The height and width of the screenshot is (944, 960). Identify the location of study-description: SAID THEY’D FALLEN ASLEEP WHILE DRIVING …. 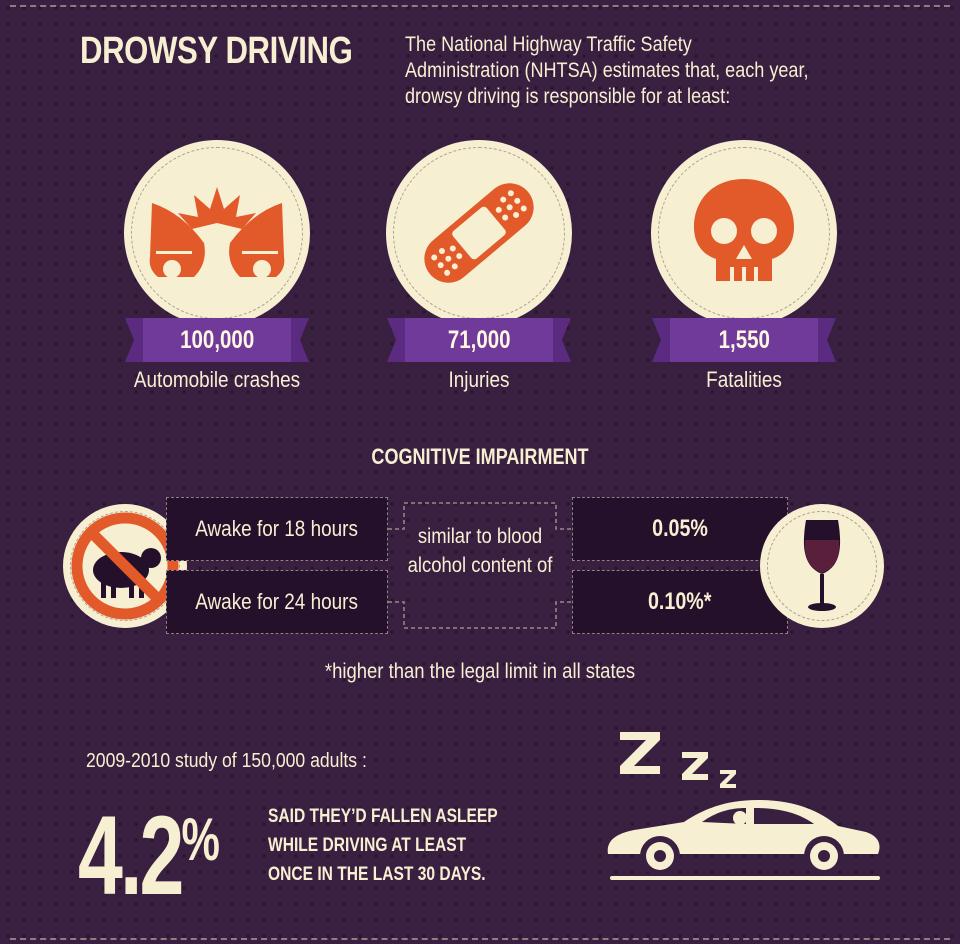
(383, 845).